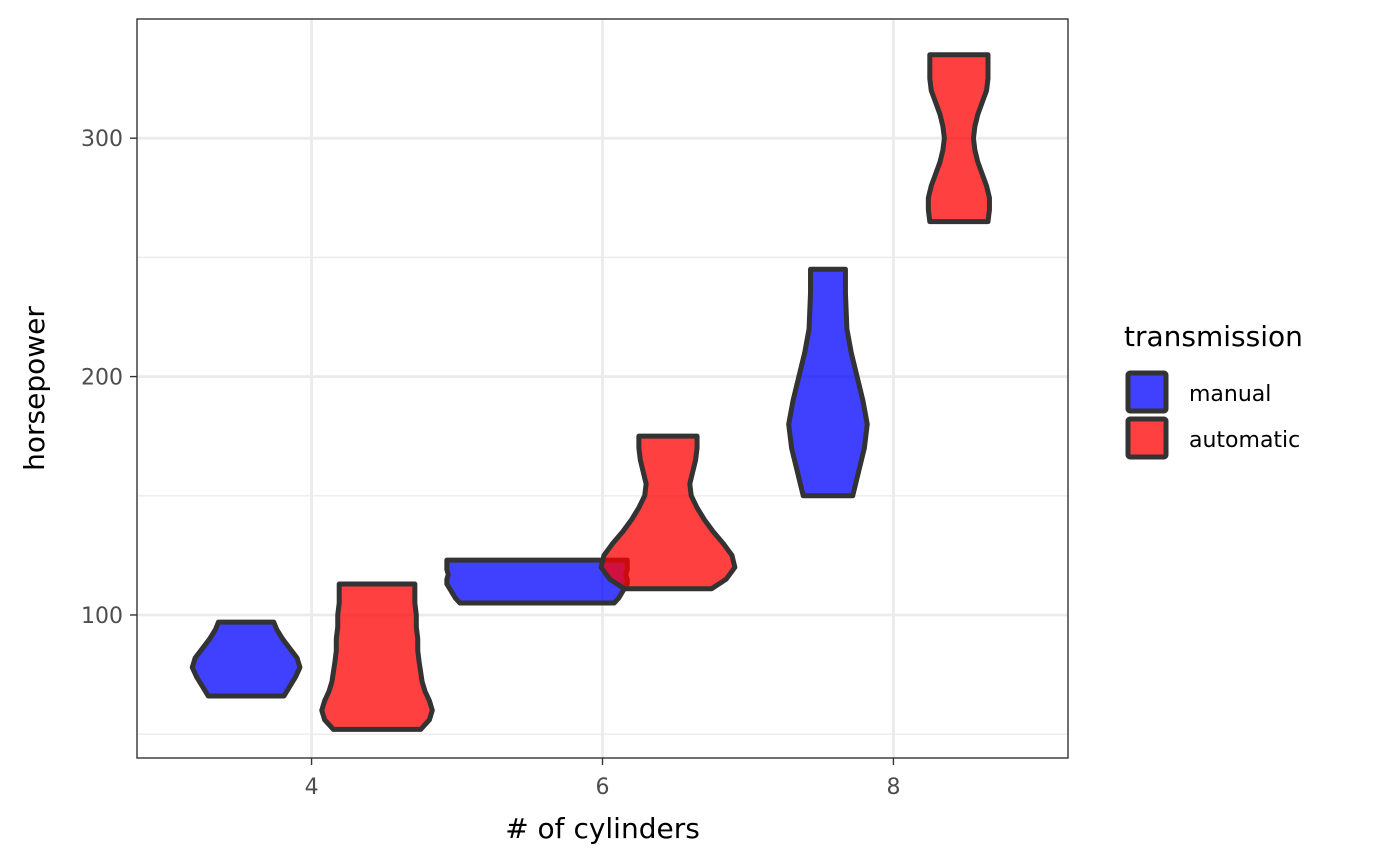 The width and height of the screenshot is (1400, 866). Describe the element at coordinates (602, 828) in the screenshot. I see `x-axis-title: # of cylinders` at that location.